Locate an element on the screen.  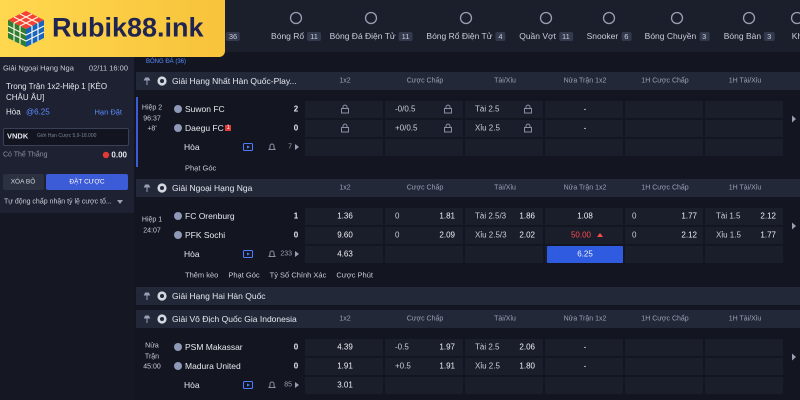
clear-button: XÓA BỎ is located at coordinates (23, 182).